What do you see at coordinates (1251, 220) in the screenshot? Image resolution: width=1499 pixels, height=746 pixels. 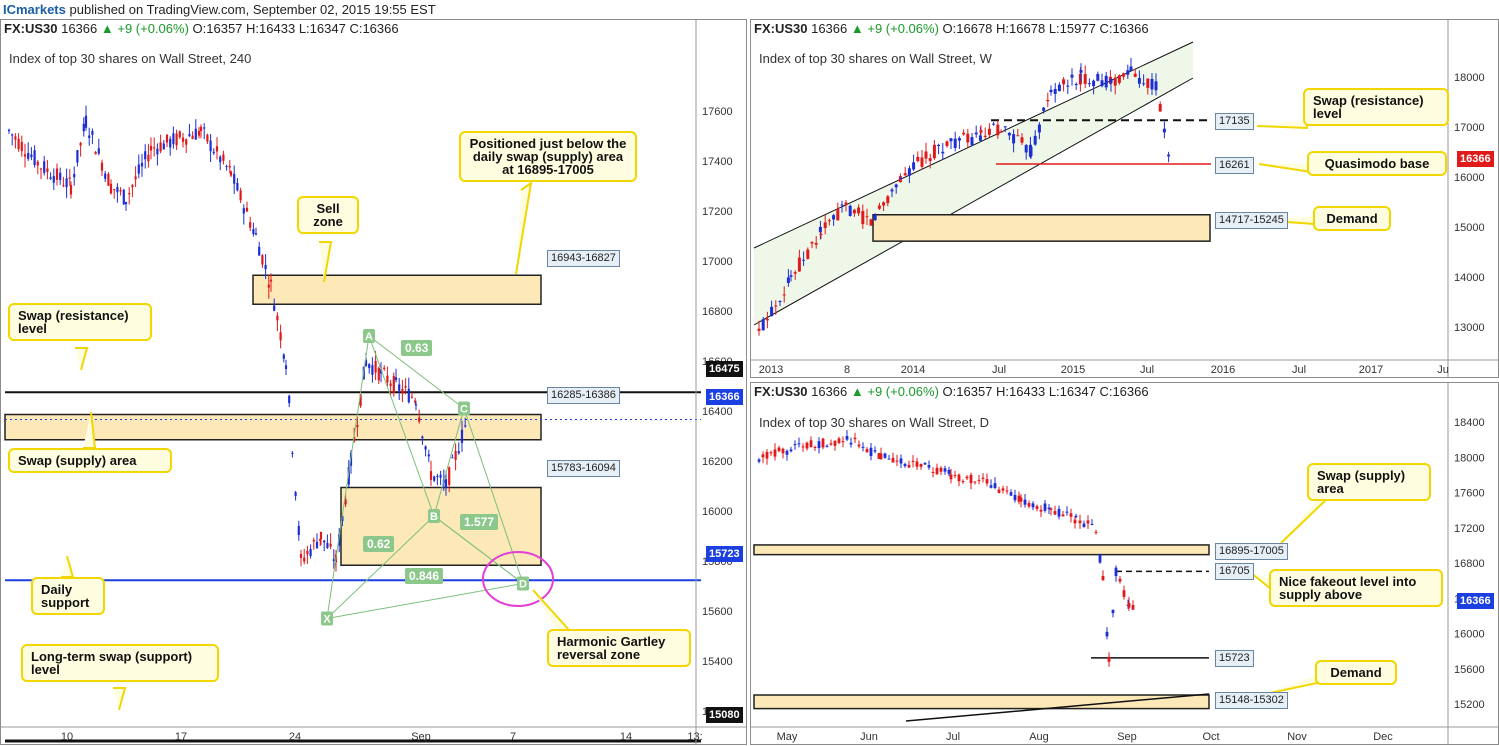 I see `zone-label: 14717-15245` at bounding box center [1251, 220].